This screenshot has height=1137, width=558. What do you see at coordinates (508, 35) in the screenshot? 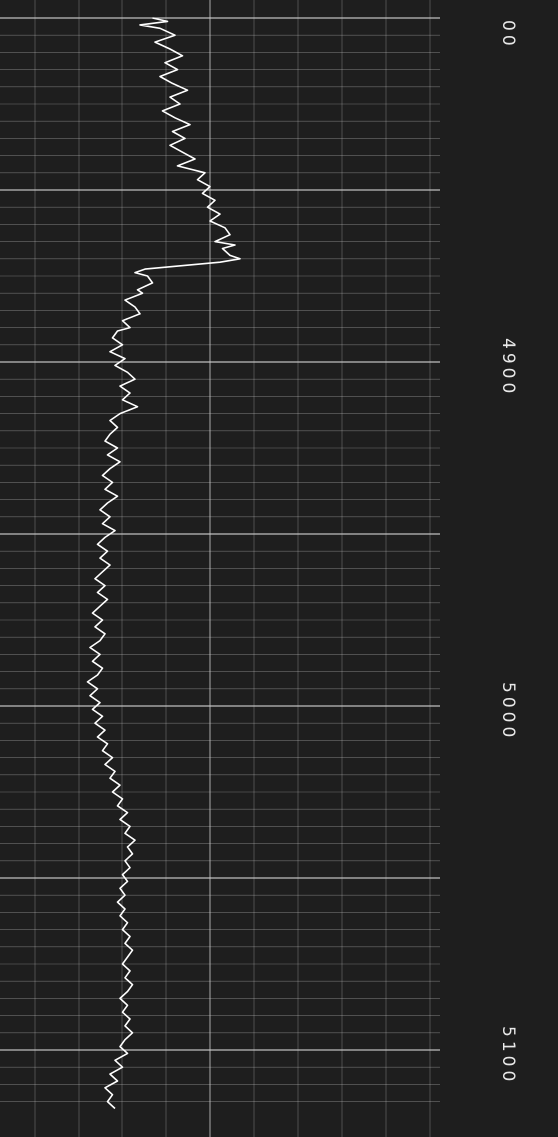
I see `top-edge-label: 00` at bounding box center [508, 35].